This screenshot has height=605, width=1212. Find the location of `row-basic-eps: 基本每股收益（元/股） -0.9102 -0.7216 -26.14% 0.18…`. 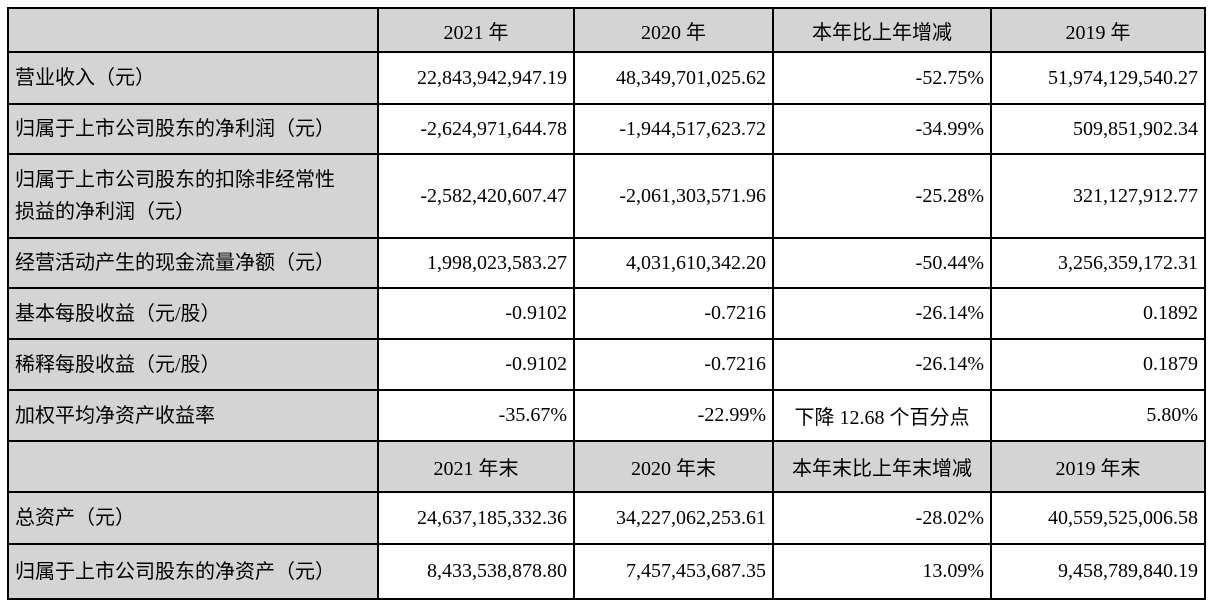

row-basic-eps: 基本每股收益（元/股） -0.9102 -0.7216 -26.14% 0.18… is located at coordinates (606, 313).